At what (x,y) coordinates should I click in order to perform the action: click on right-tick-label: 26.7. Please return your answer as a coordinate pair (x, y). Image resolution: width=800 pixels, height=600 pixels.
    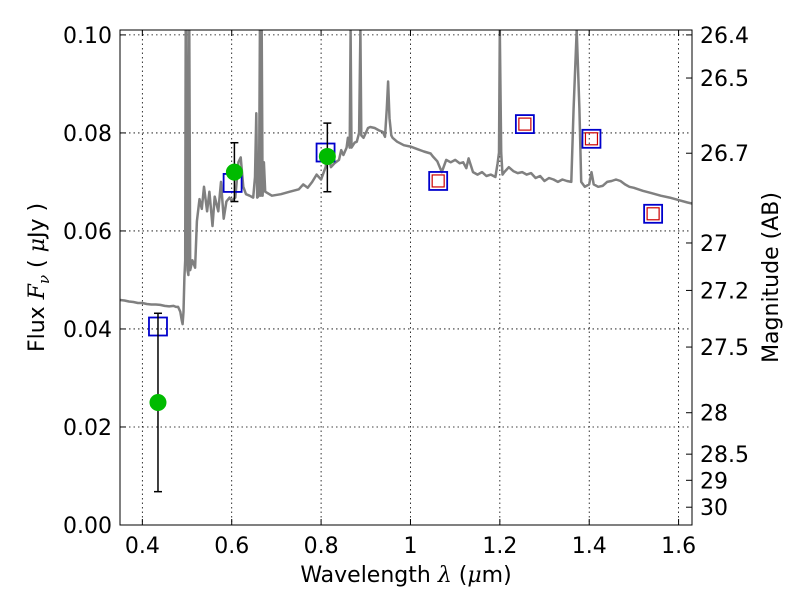
    Looking at the image, I should click on (724, 154).